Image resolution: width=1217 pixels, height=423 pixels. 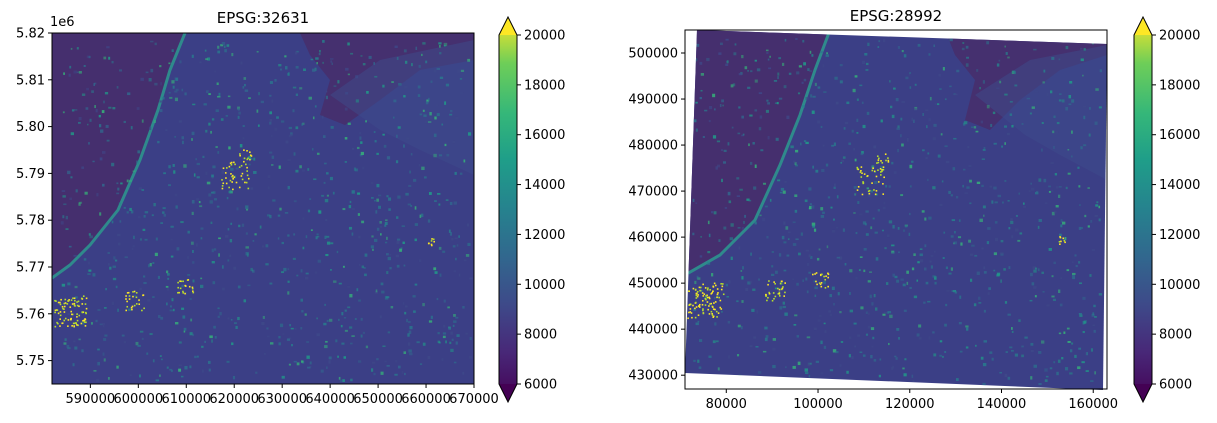 I want to click on y-axis-epsg32631: 5.75 5.76 5.77 5.78 5.79 5.80 5.81 5.82, so click(x=34, y=198).